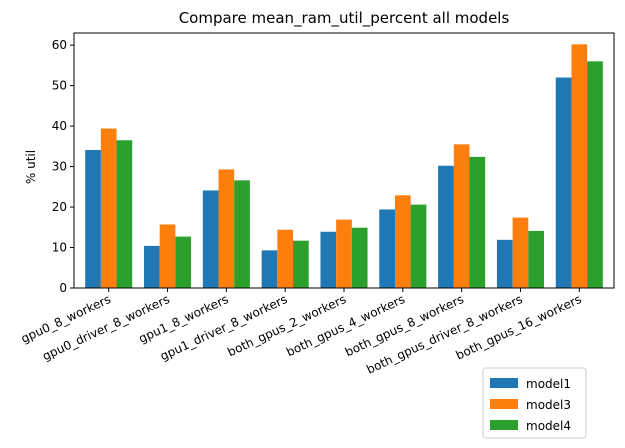 The height and width of the screenshot is (448, 625). I want to click on legend: model1 model3 model4, so click(534, 403).